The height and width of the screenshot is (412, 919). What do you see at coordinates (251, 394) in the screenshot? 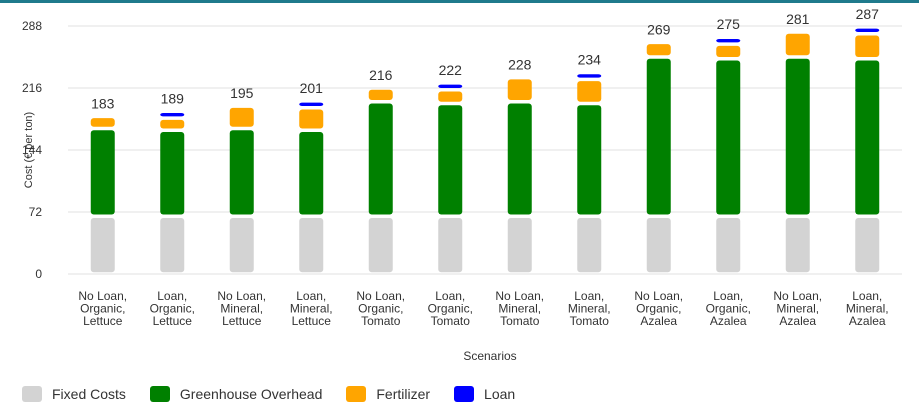
I see `legend-label: Greenhouse Overhead` at bounding box center [251, 394].